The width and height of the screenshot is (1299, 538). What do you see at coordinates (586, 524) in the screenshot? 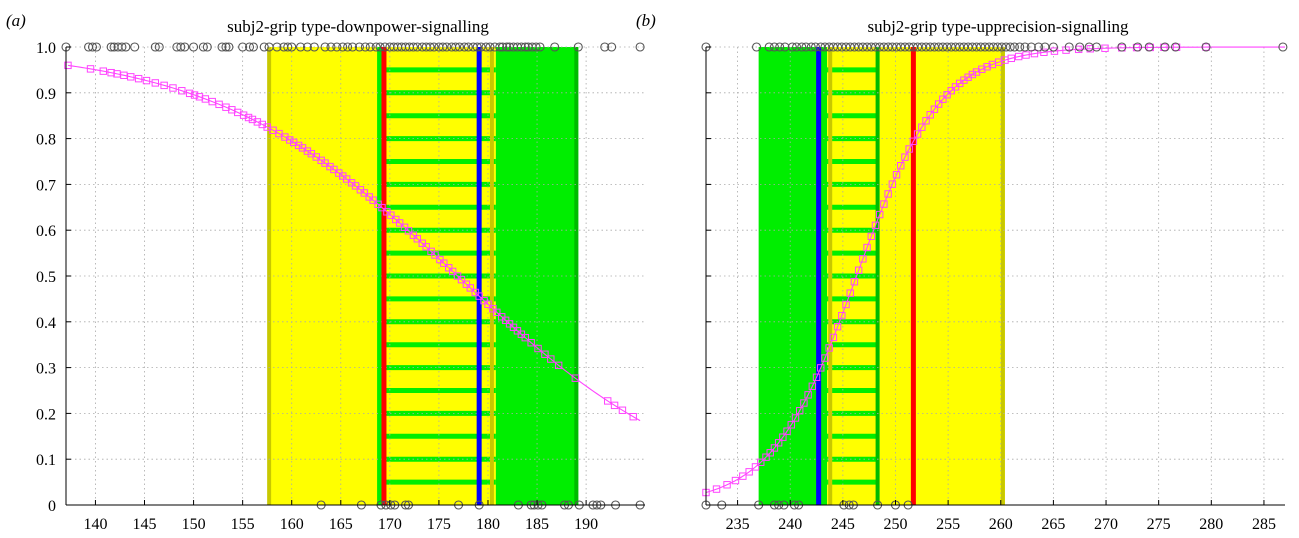
I see `x-tick-label: 190` at bounding box center [586, 524].